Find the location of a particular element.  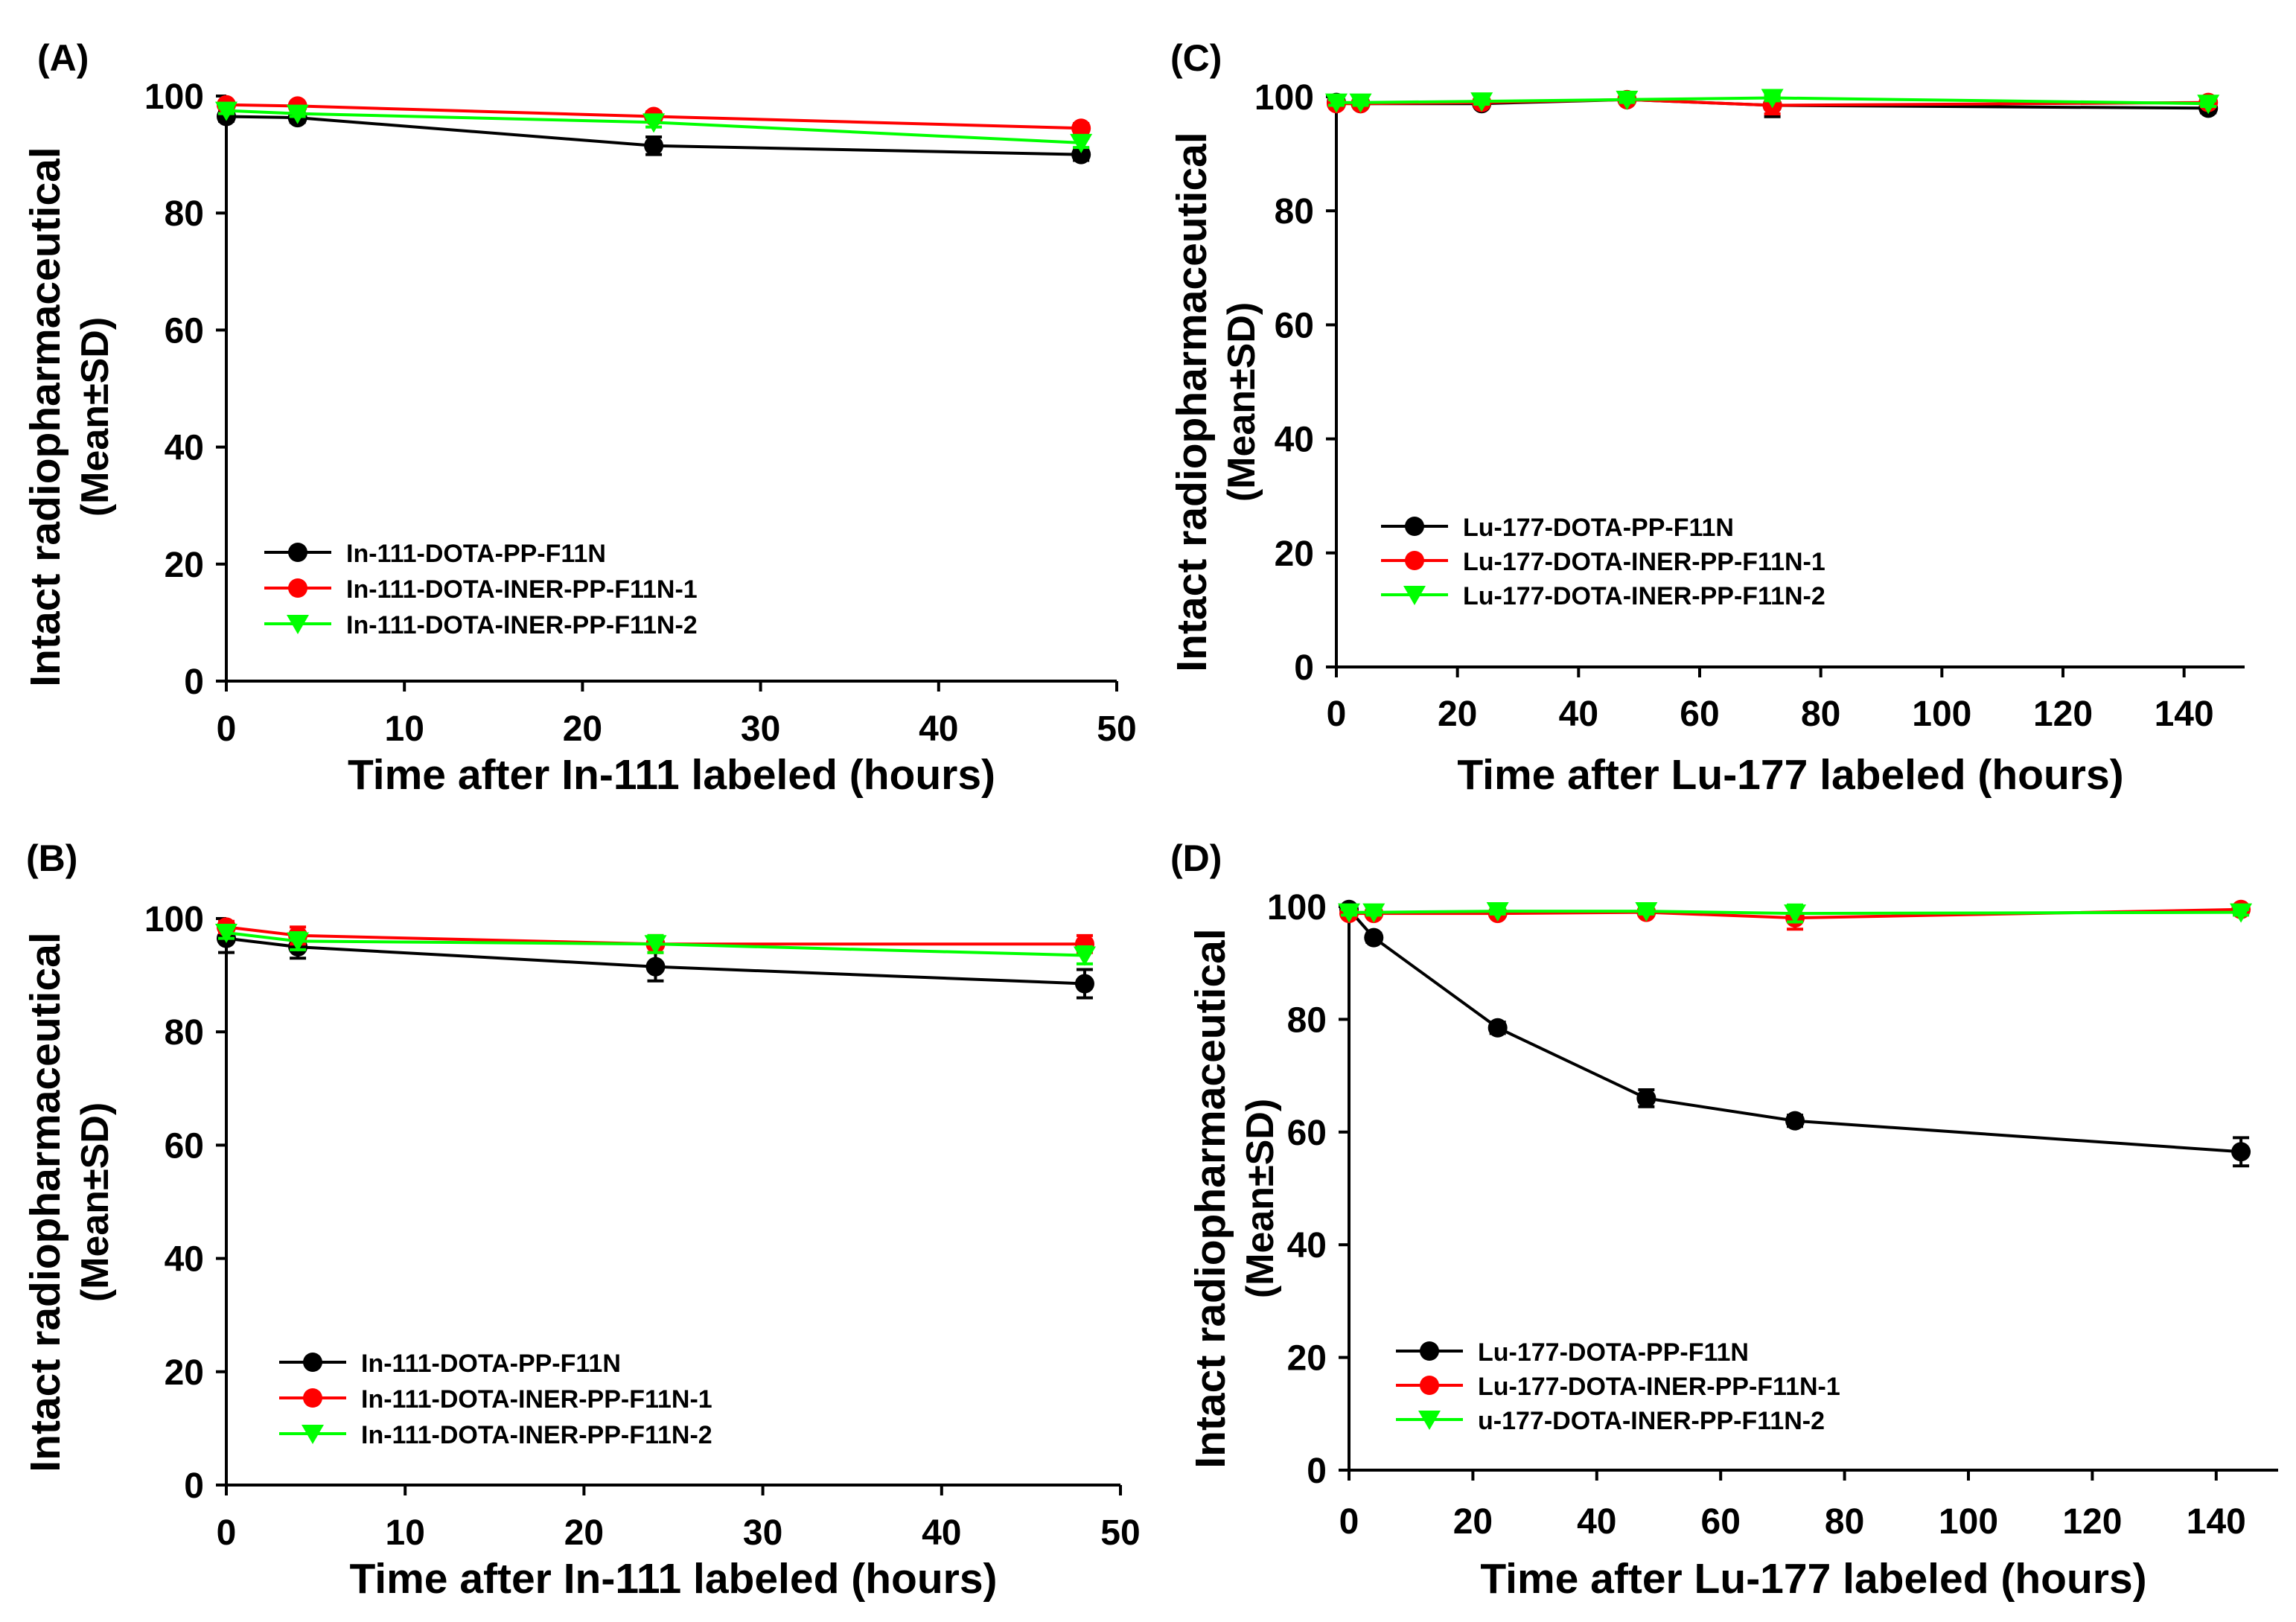

x-tick-label: 10 is located at coordinates (404, 729).